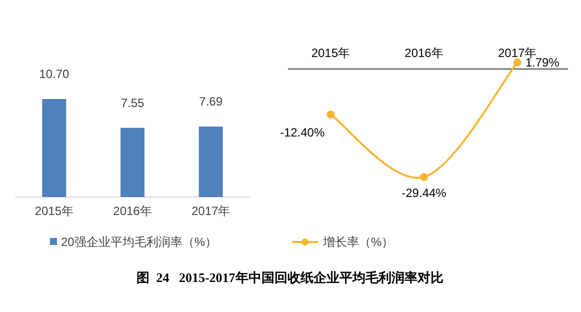 This screenshot has width=581, height=312. Describe the element at coordinates (424, 193) in the screenshot. I see `data-label: -29.44%` at that location.